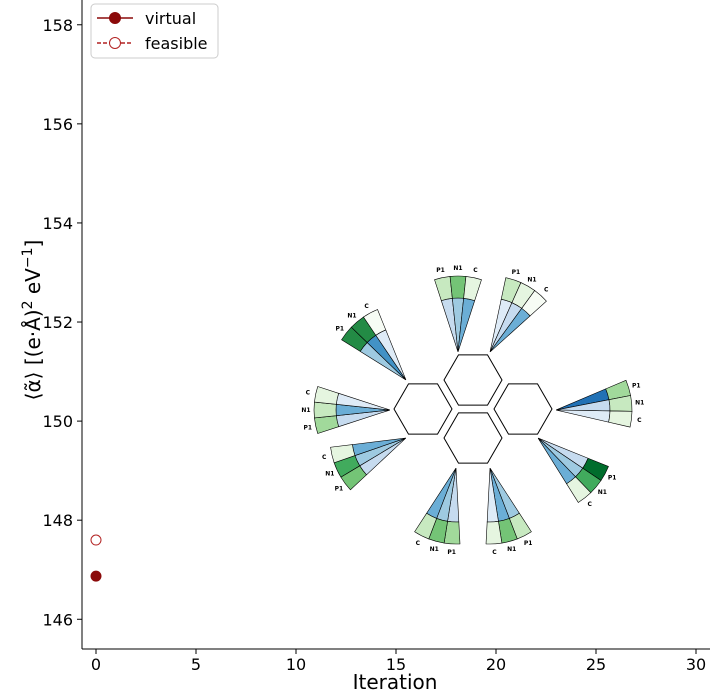 The height and width of the screenshot is (693, 714). What do you see at coordinates (154, 31) in the screenshot?
I see `legend: virtual feasible` at bounding box center [154, 31].